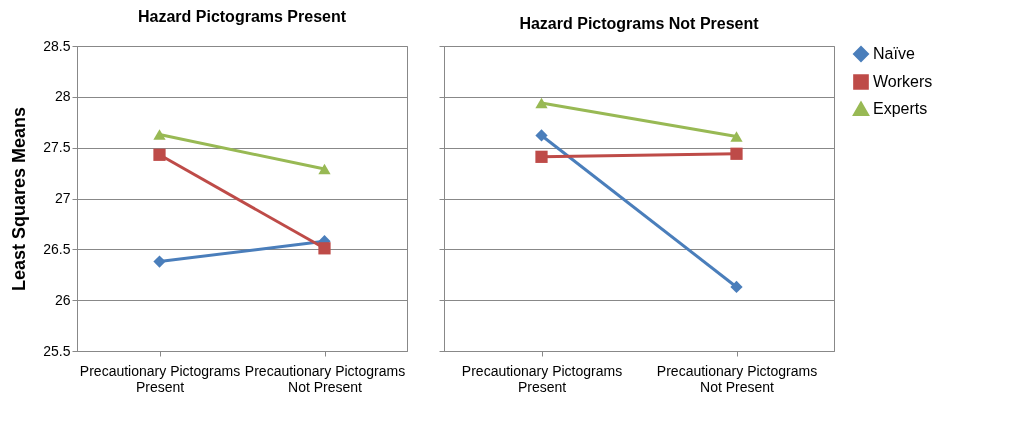 The image size is (1036, 441). Describe the element at coordinates (57, 350) in the screenshot. I see `y-tick-label: 25.5` at that location.